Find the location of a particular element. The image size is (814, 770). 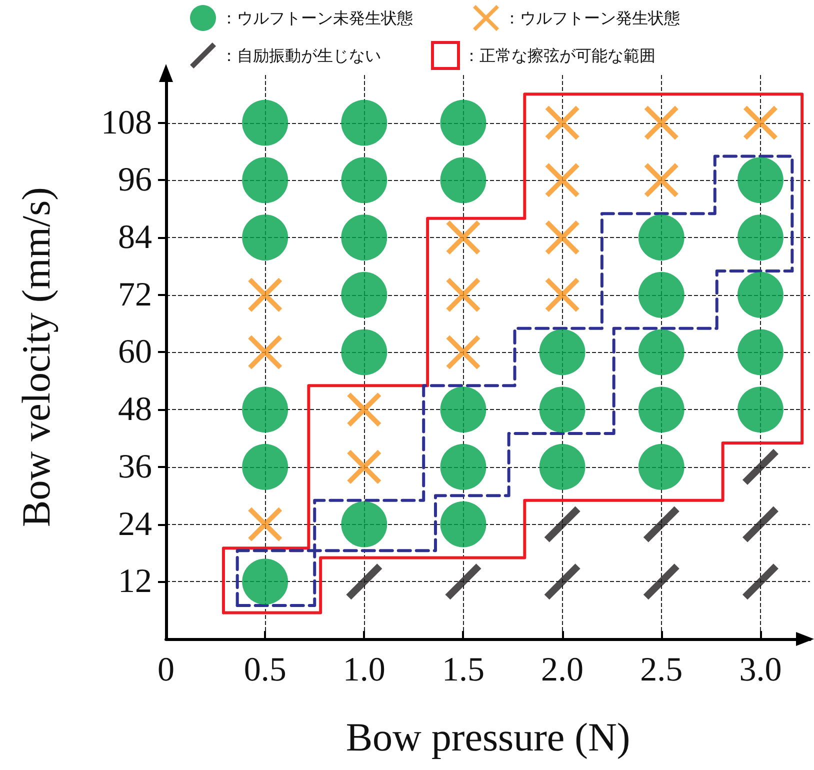

y-axis-title: Bow velocity (mm/s) is located at coordinates (36, 357).